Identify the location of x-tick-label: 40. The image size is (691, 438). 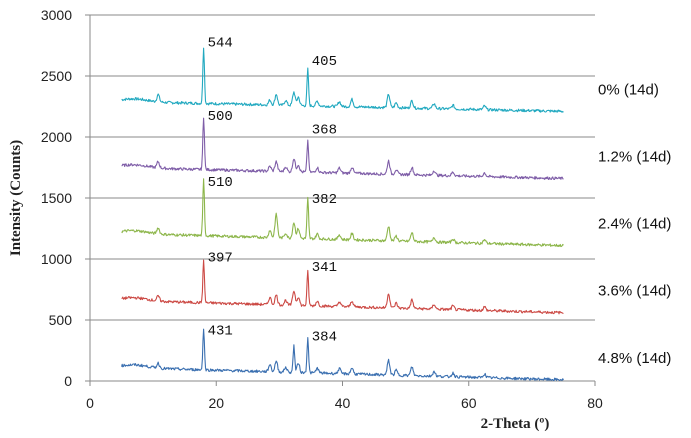
(343, 403).